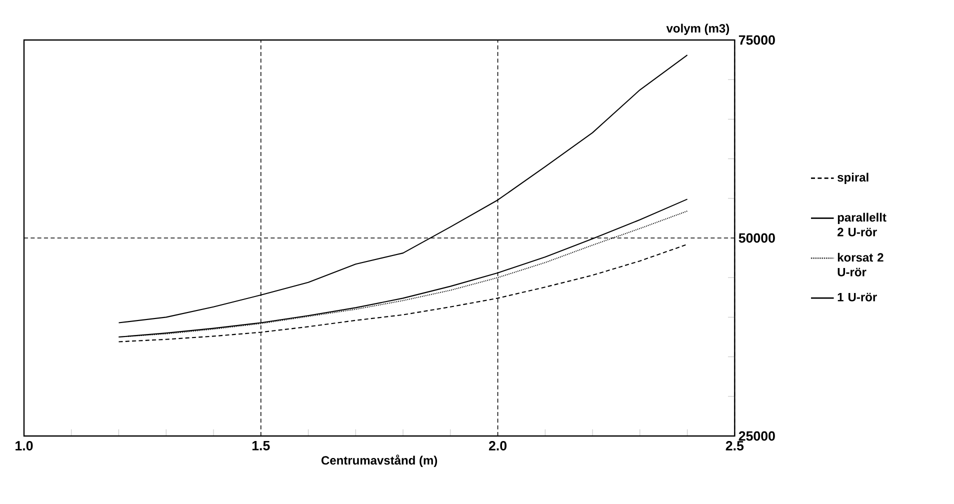 The width and height of the screenshot is (954, 504). Describe the element at coordinates (756, 436) in the screenshot. I see `y-tick-label: 25000` at that location.